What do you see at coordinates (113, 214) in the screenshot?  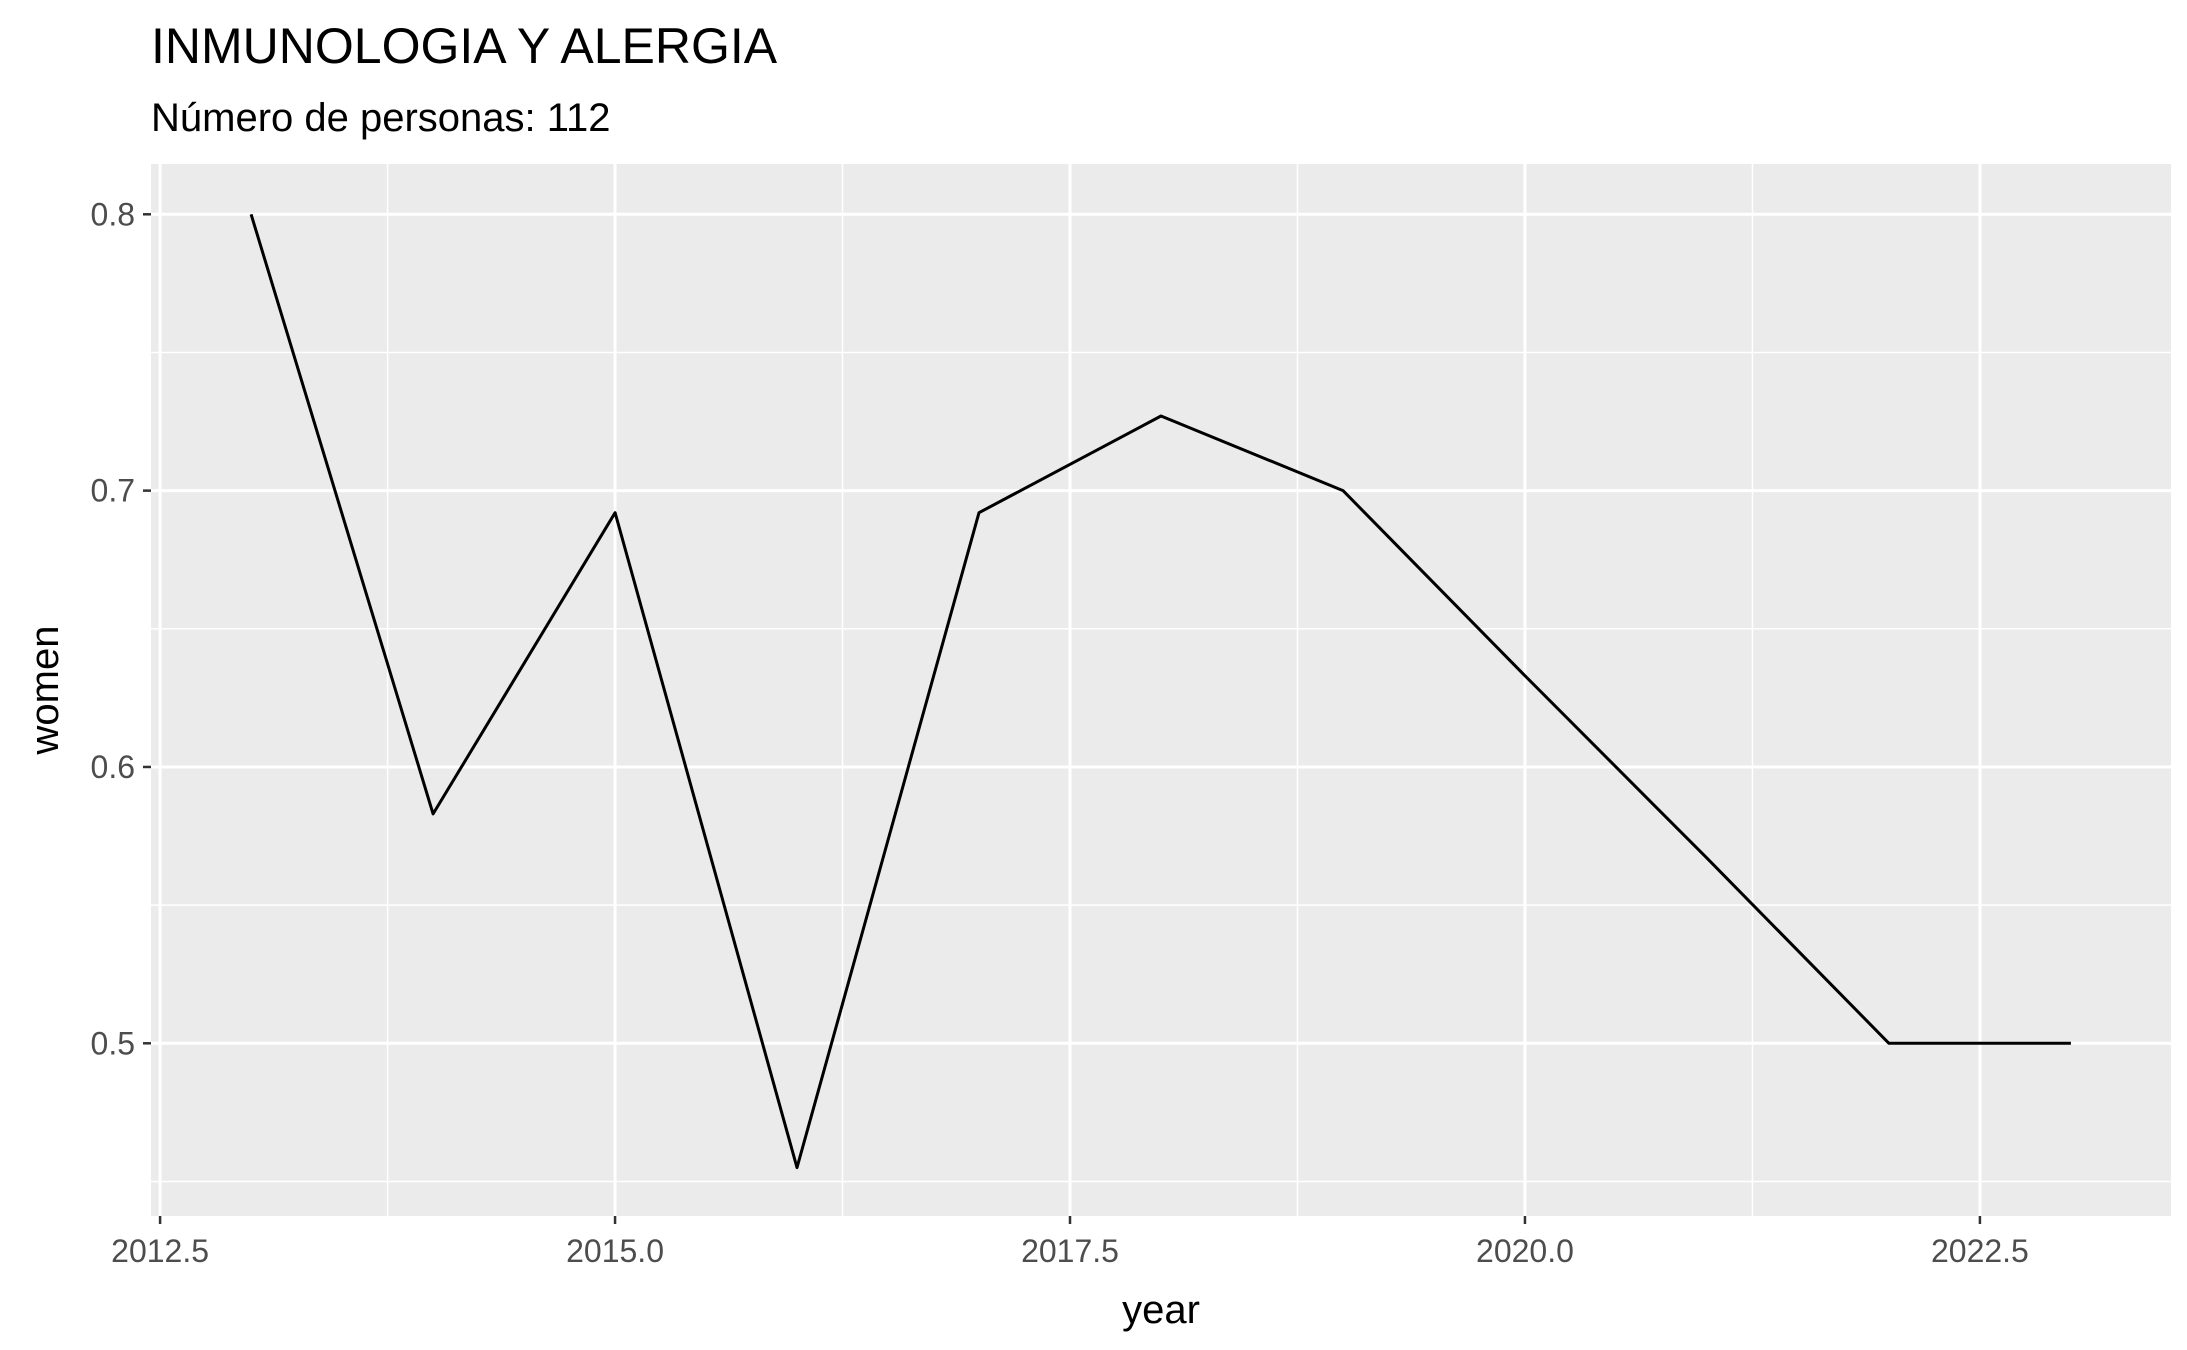 I see `y-tick-label: 0.8` at bounding box center [113, 214].